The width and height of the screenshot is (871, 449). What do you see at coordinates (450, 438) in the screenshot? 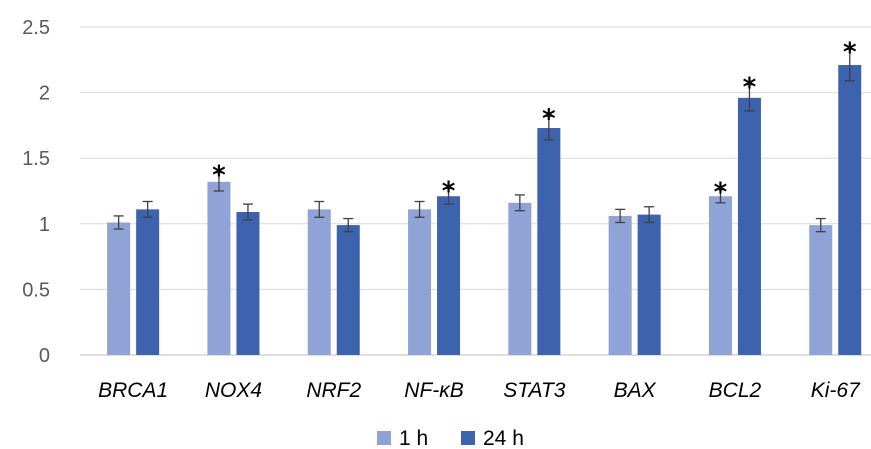
I see `legend: 1 h 24 h` at bounding box center [450, 438].